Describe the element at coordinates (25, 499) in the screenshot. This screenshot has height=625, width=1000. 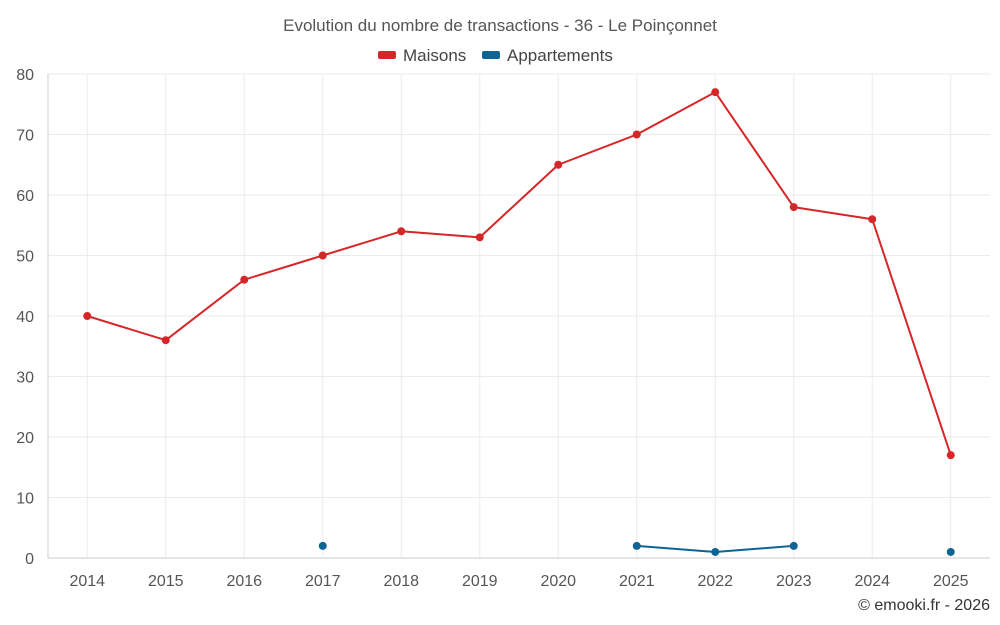
I see `y-tick-label: 10` at that location.